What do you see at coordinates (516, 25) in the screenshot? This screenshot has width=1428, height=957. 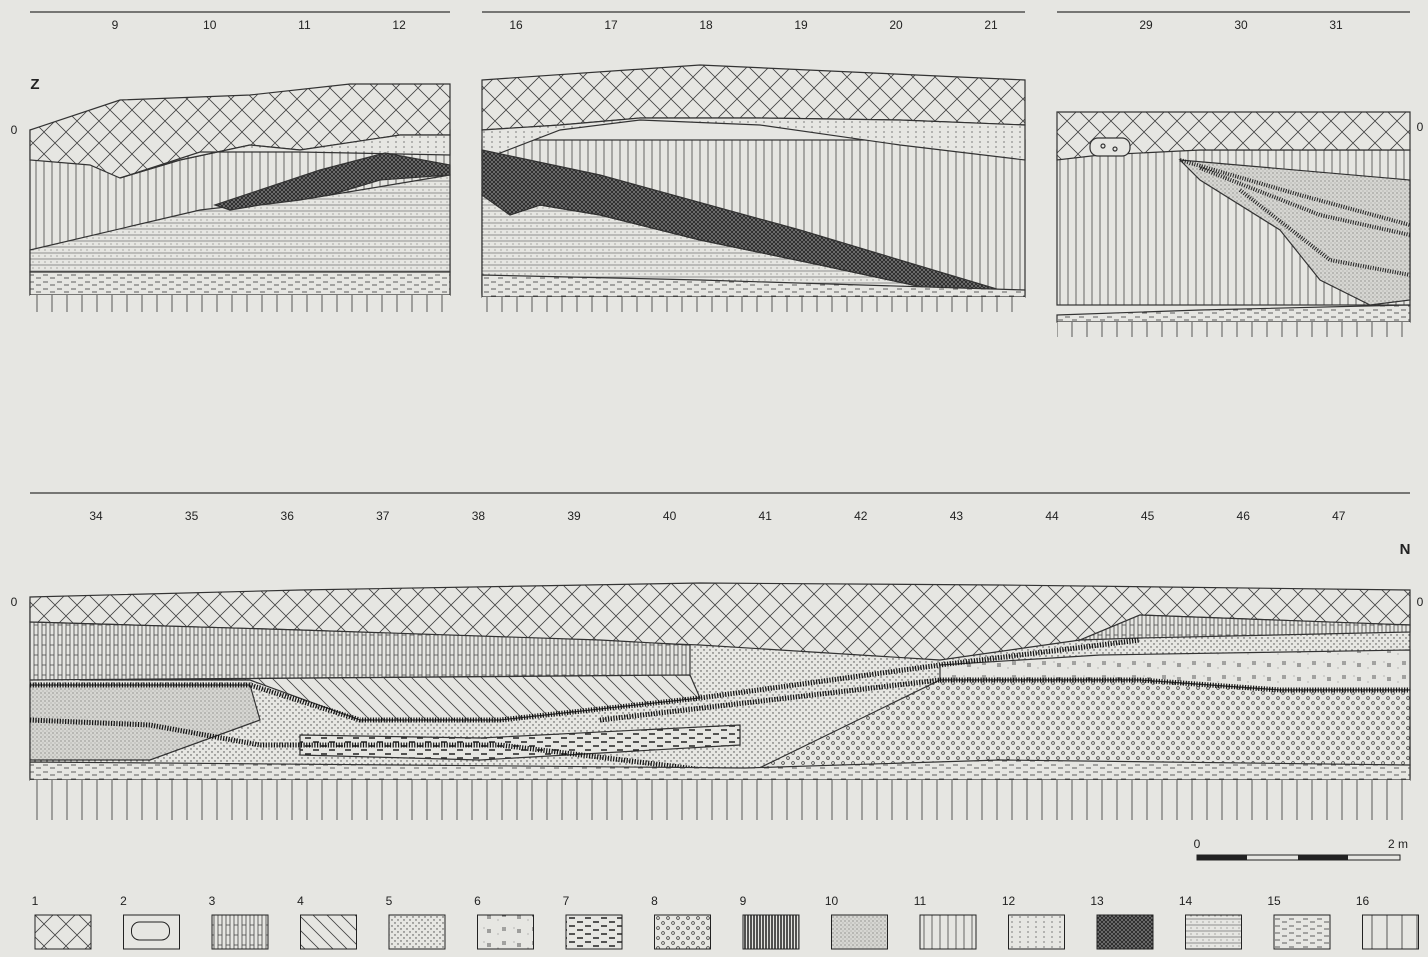 I see `station-label: 16` at bounding box center [516, 25].